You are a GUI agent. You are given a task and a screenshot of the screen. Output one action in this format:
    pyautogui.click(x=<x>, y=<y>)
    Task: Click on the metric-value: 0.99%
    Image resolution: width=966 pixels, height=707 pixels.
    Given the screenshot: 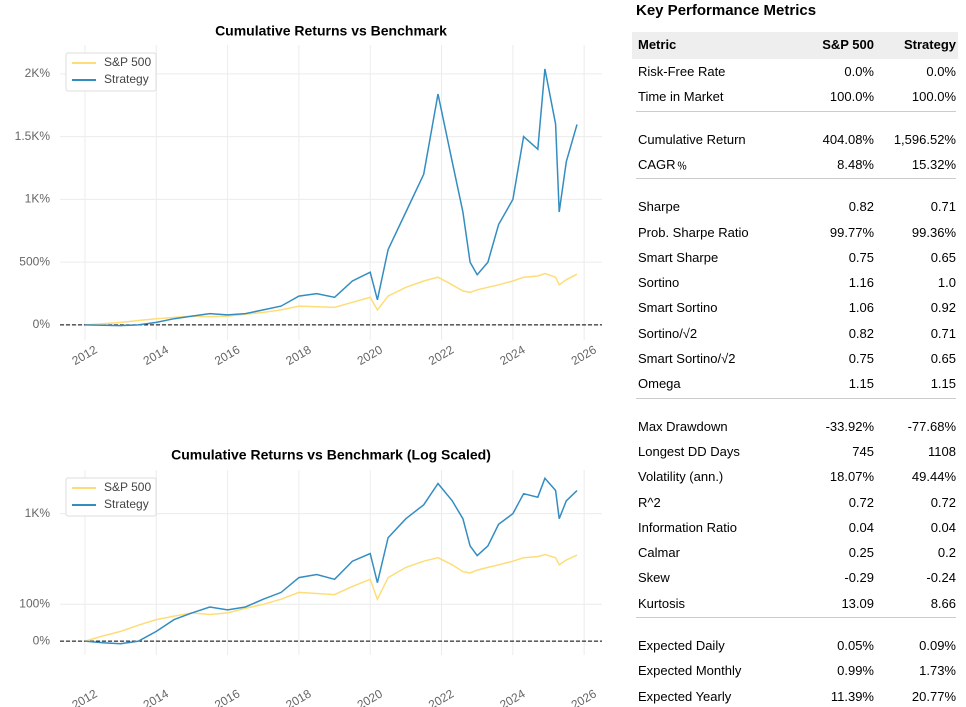 What is the action you would take?
    pyautogui.click(x=855, y=671)
    